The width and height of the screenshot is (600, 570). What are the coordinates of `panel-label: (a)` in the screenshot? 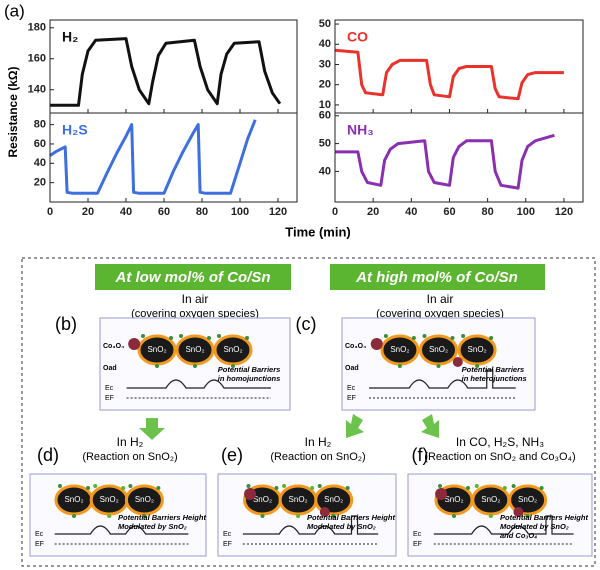 It's located at (14, 10).